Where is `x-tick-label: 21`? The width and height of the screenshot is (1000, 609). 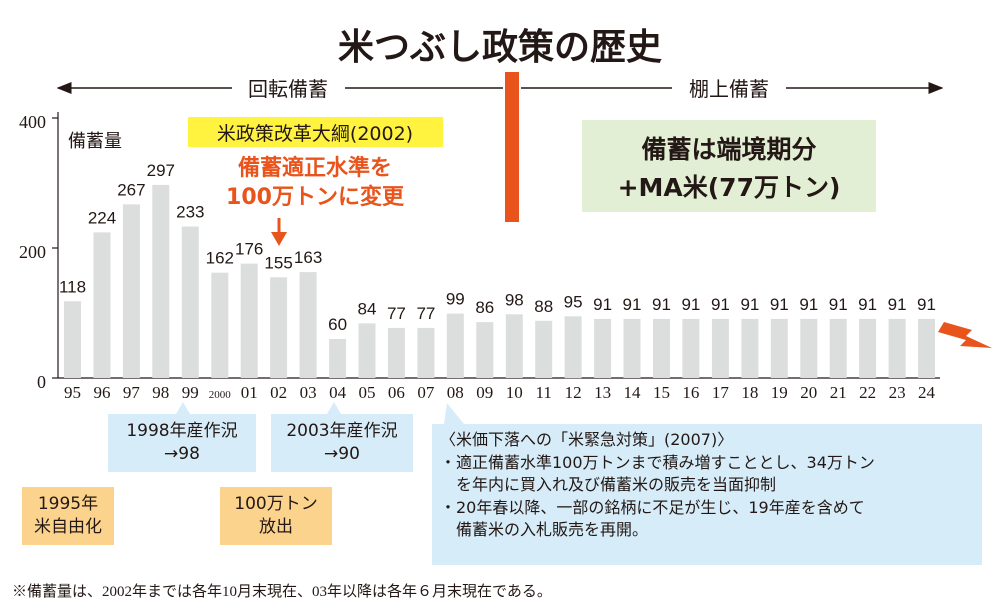 x-tick-label: 21 is located at coordinates (838, 392).